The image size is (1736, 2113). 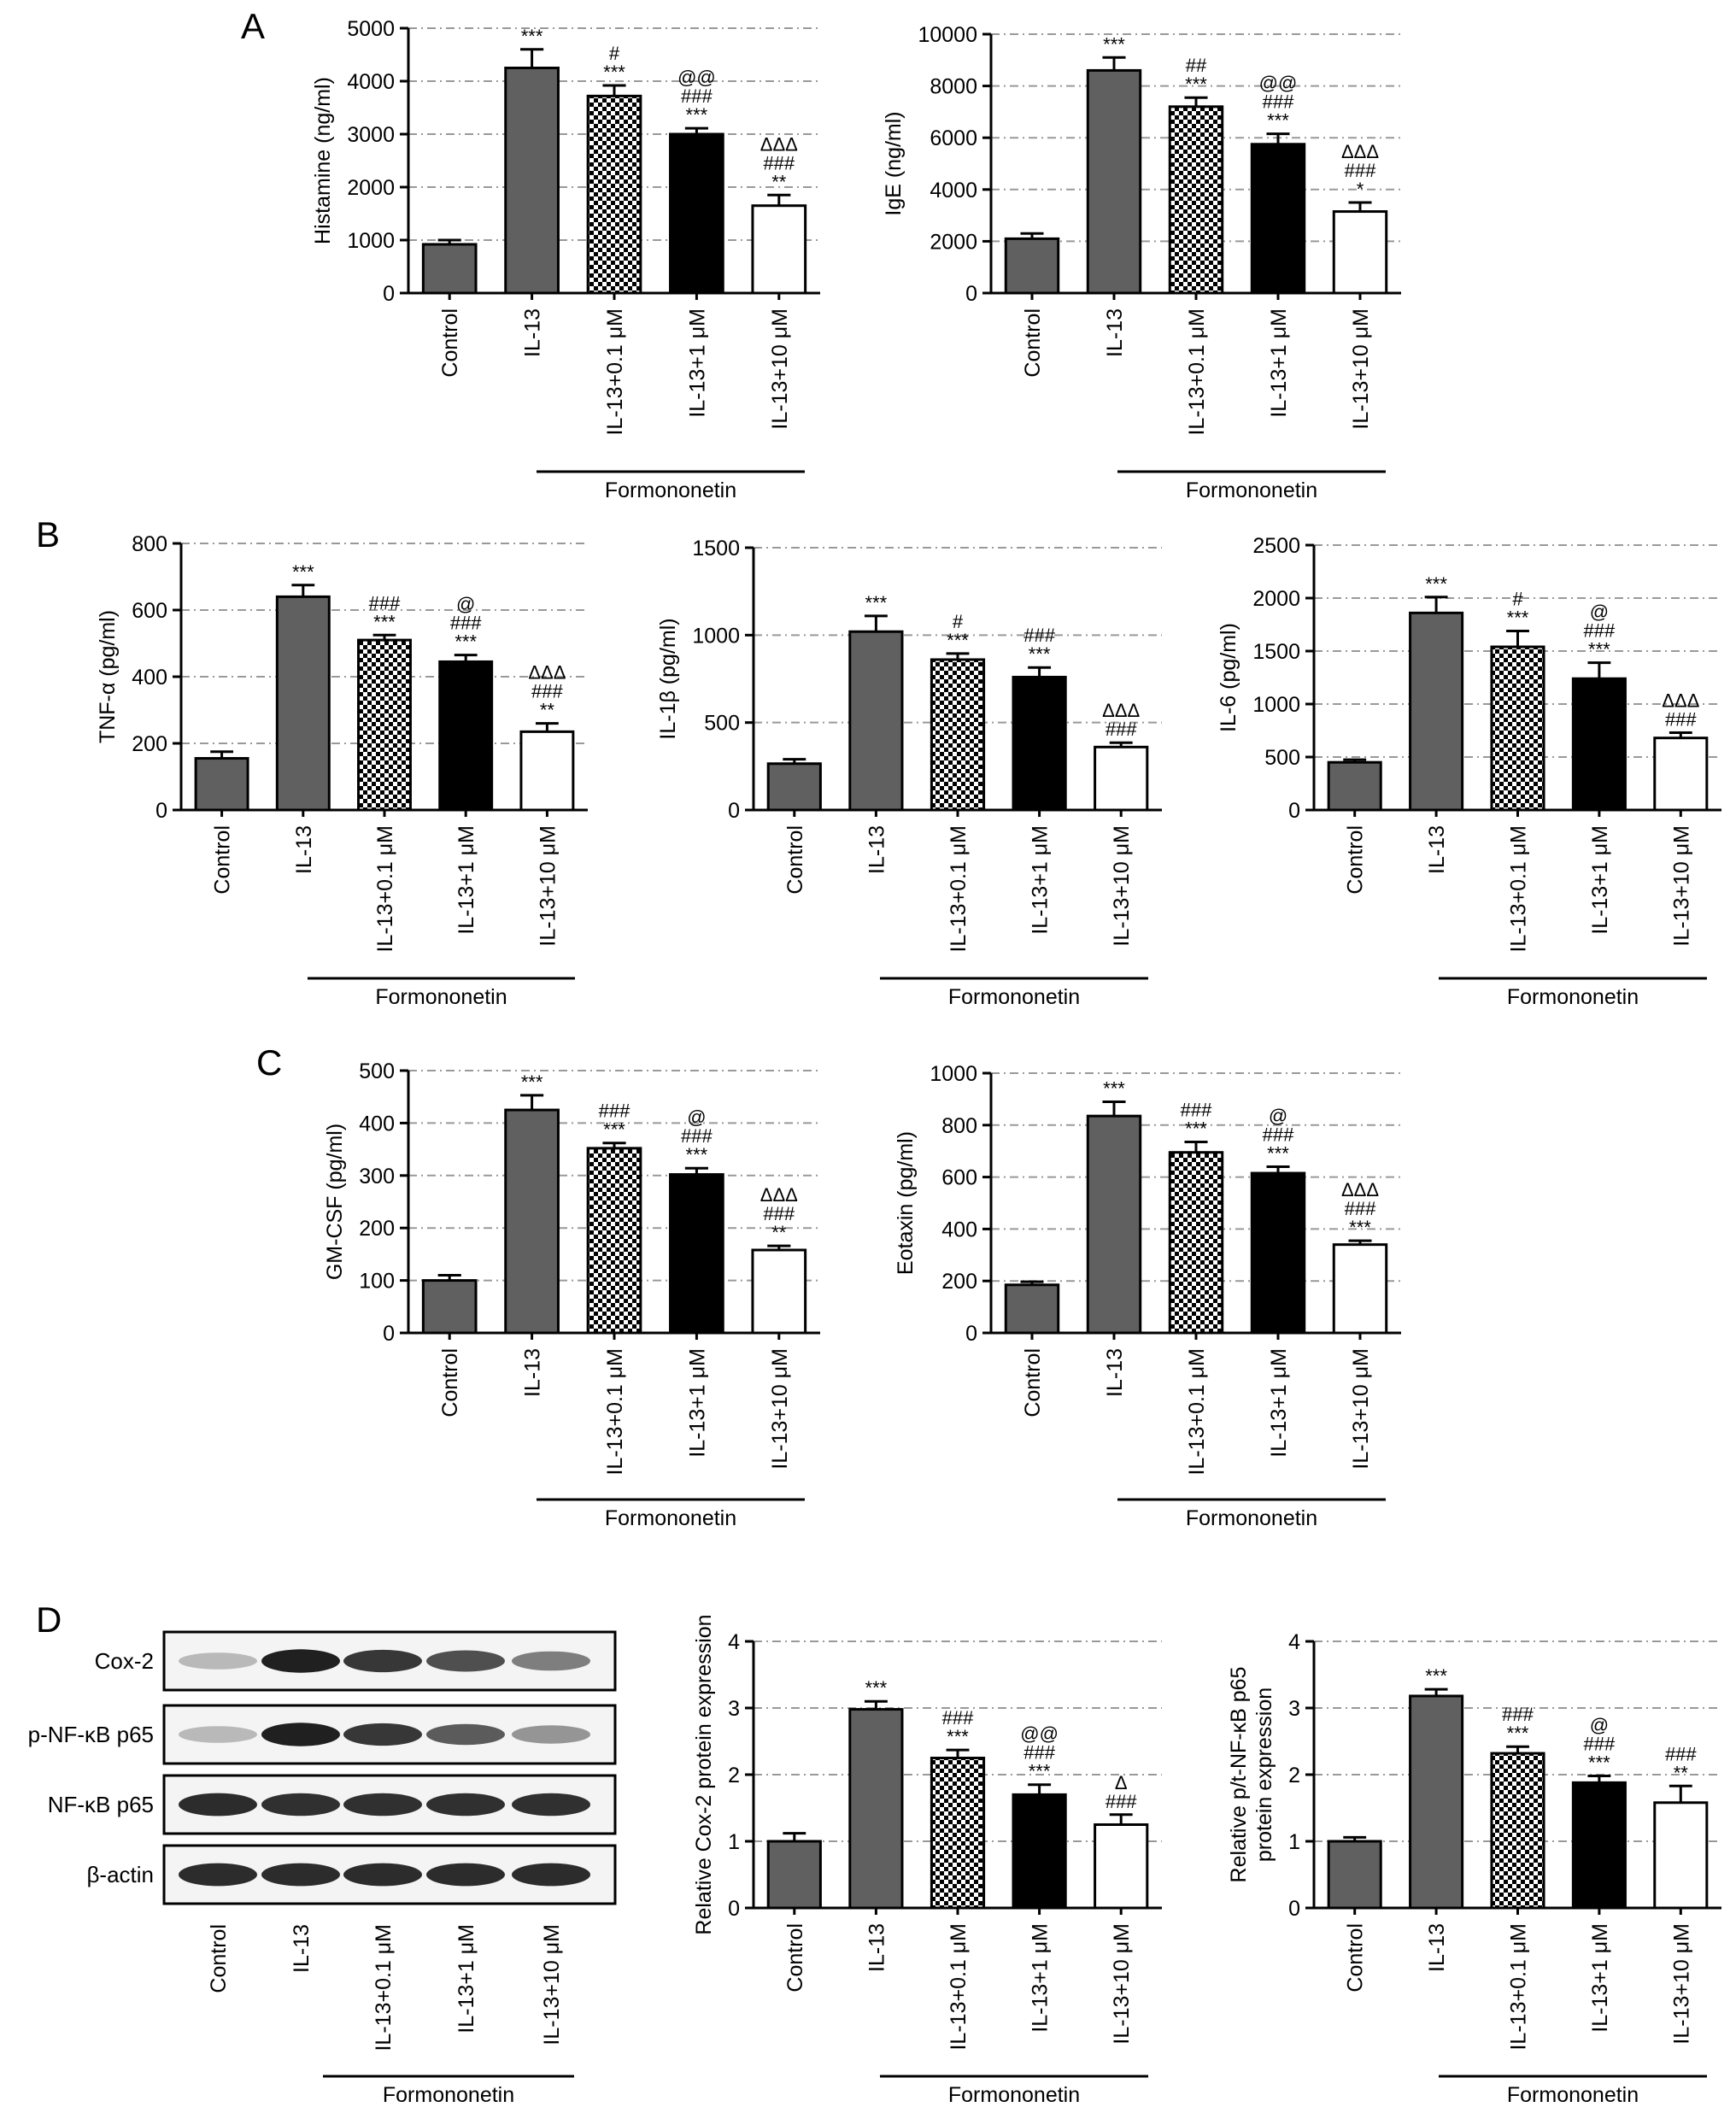 What do you see at coordinates (49, 1620) in the screenshot?
I see `panel-letter-D: D` at bounding box center [49, 1620].